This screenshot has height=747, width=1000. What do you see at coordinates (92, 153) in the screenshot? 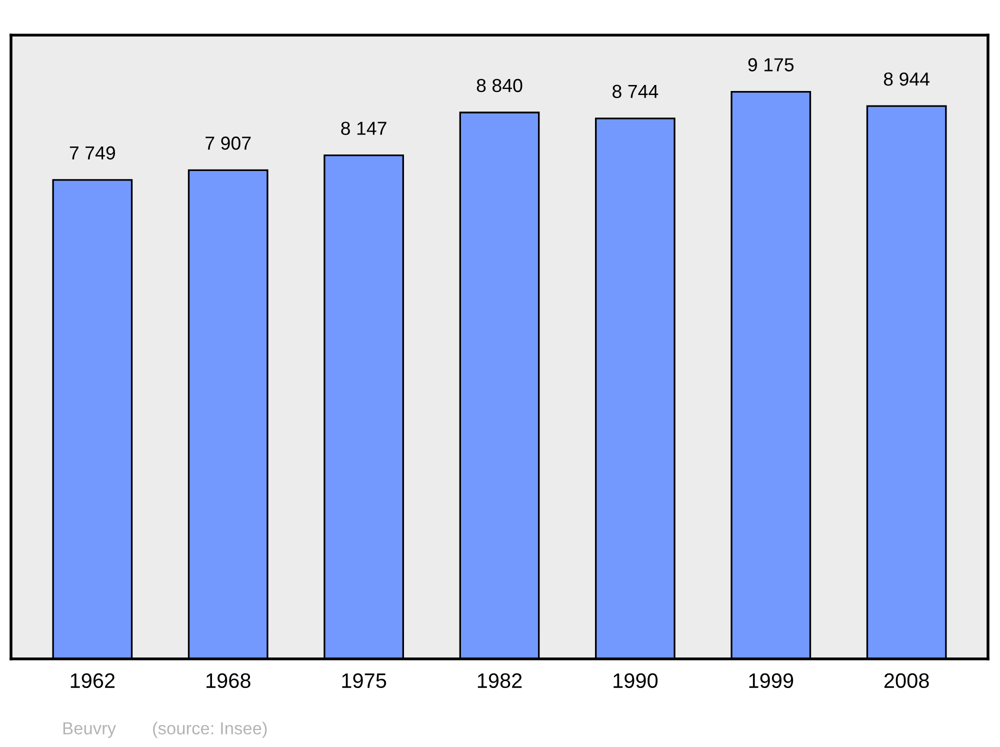
I see `data-label: 7 749` at bounding box center [92, 153].